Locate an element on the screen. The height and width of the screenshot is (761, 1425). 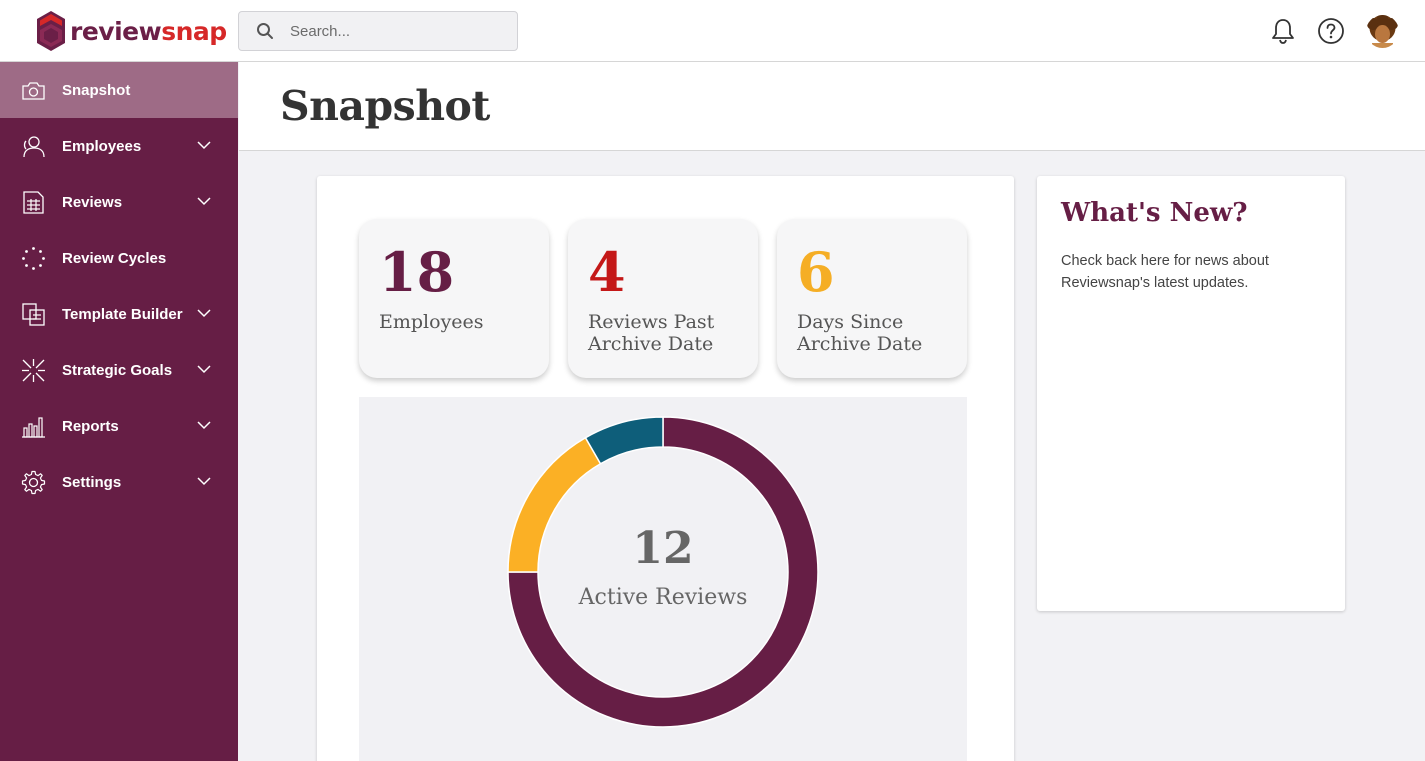
search-input is located at coordinates (390, 31).